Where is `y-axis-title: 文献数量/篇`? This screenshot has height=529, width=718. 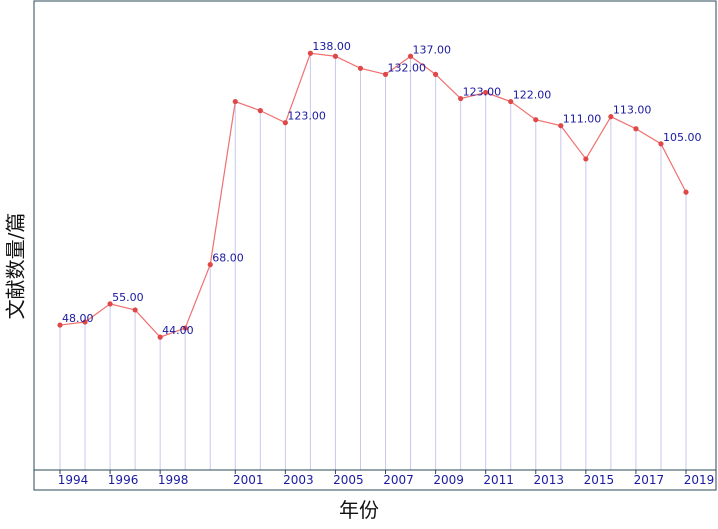 y-axis-title: 文献数量/篇 is located at coordinates (15, 266).